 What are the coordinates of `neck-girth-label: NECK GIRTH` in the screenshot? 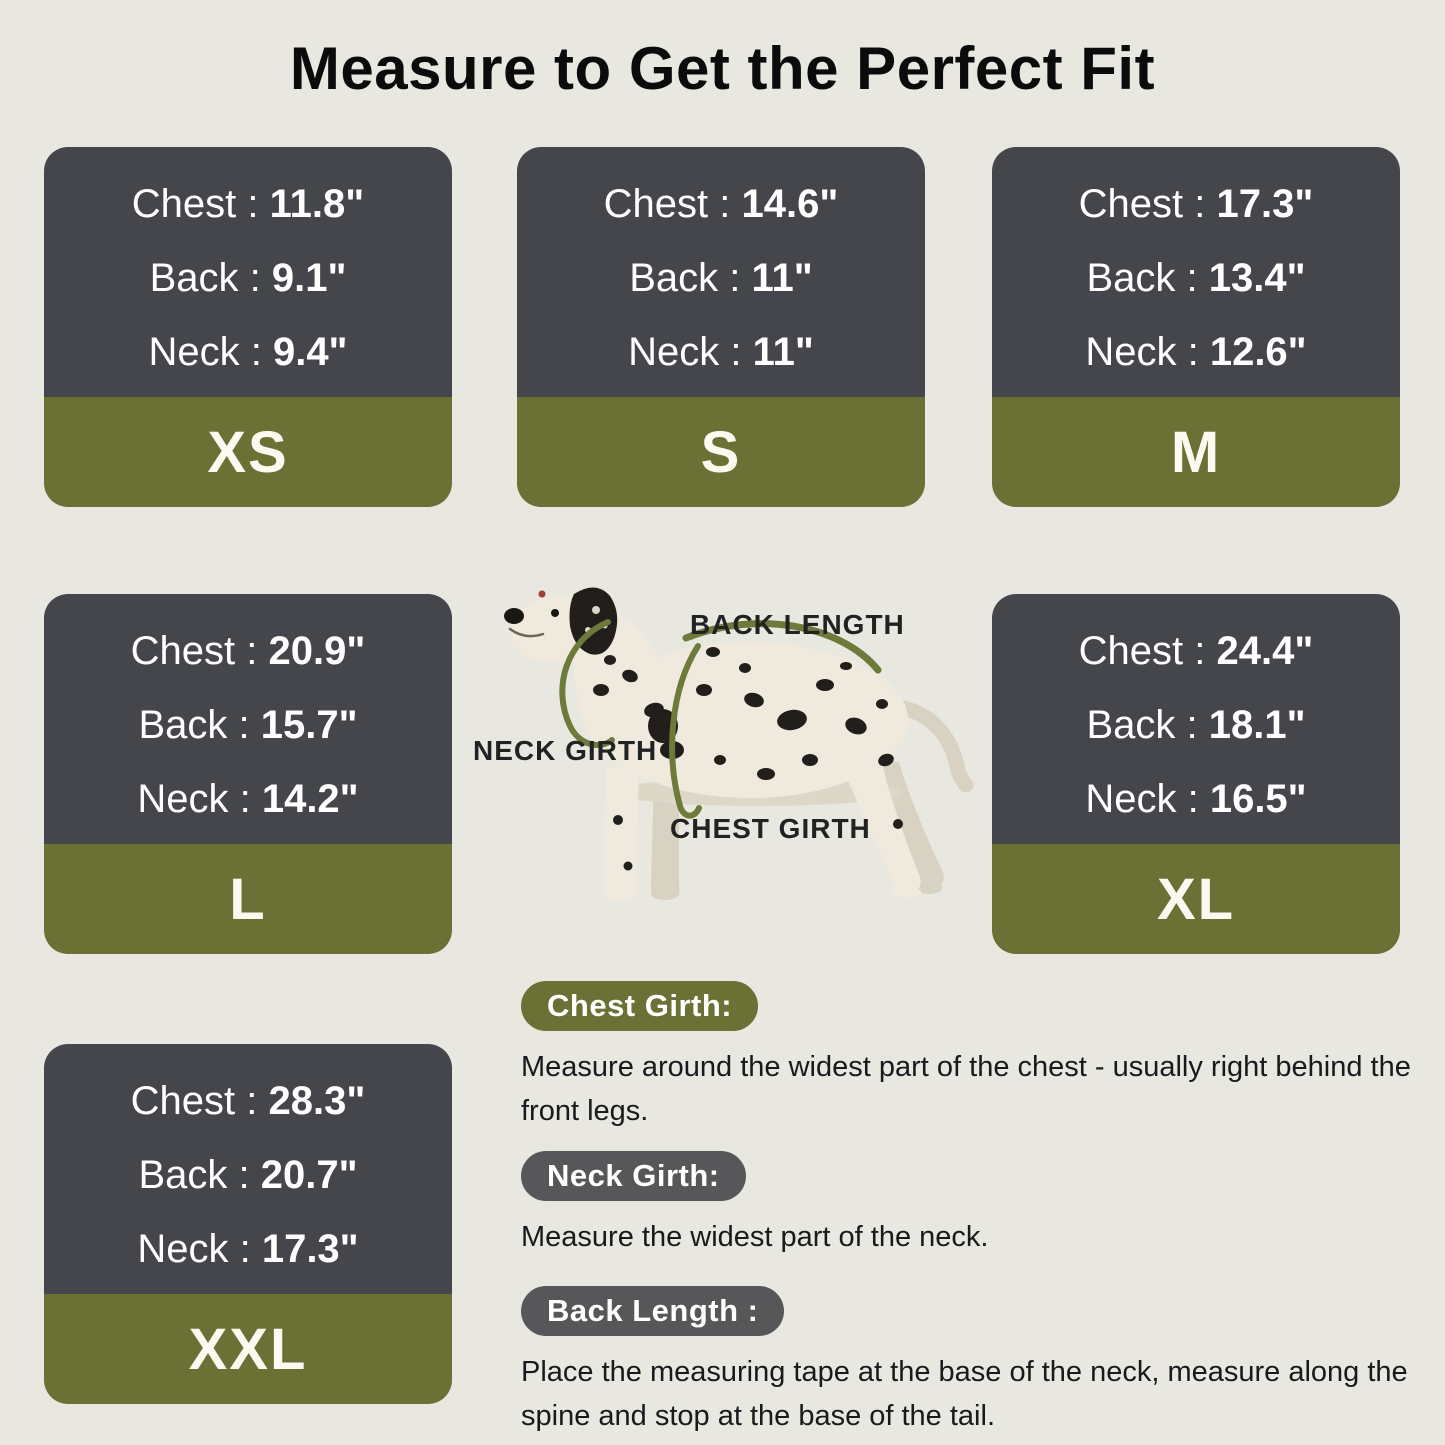 It's located at (565, 750).